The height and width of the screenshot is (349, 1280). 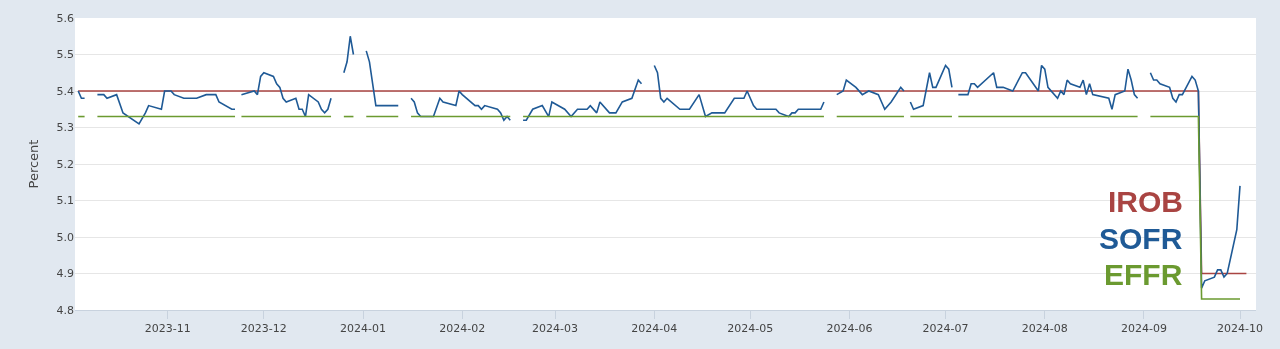 What do you see at coordinates (167, 329) in the screenshot?
I see `x-tick-label: 2023-11` at bounding box center [167, 329].